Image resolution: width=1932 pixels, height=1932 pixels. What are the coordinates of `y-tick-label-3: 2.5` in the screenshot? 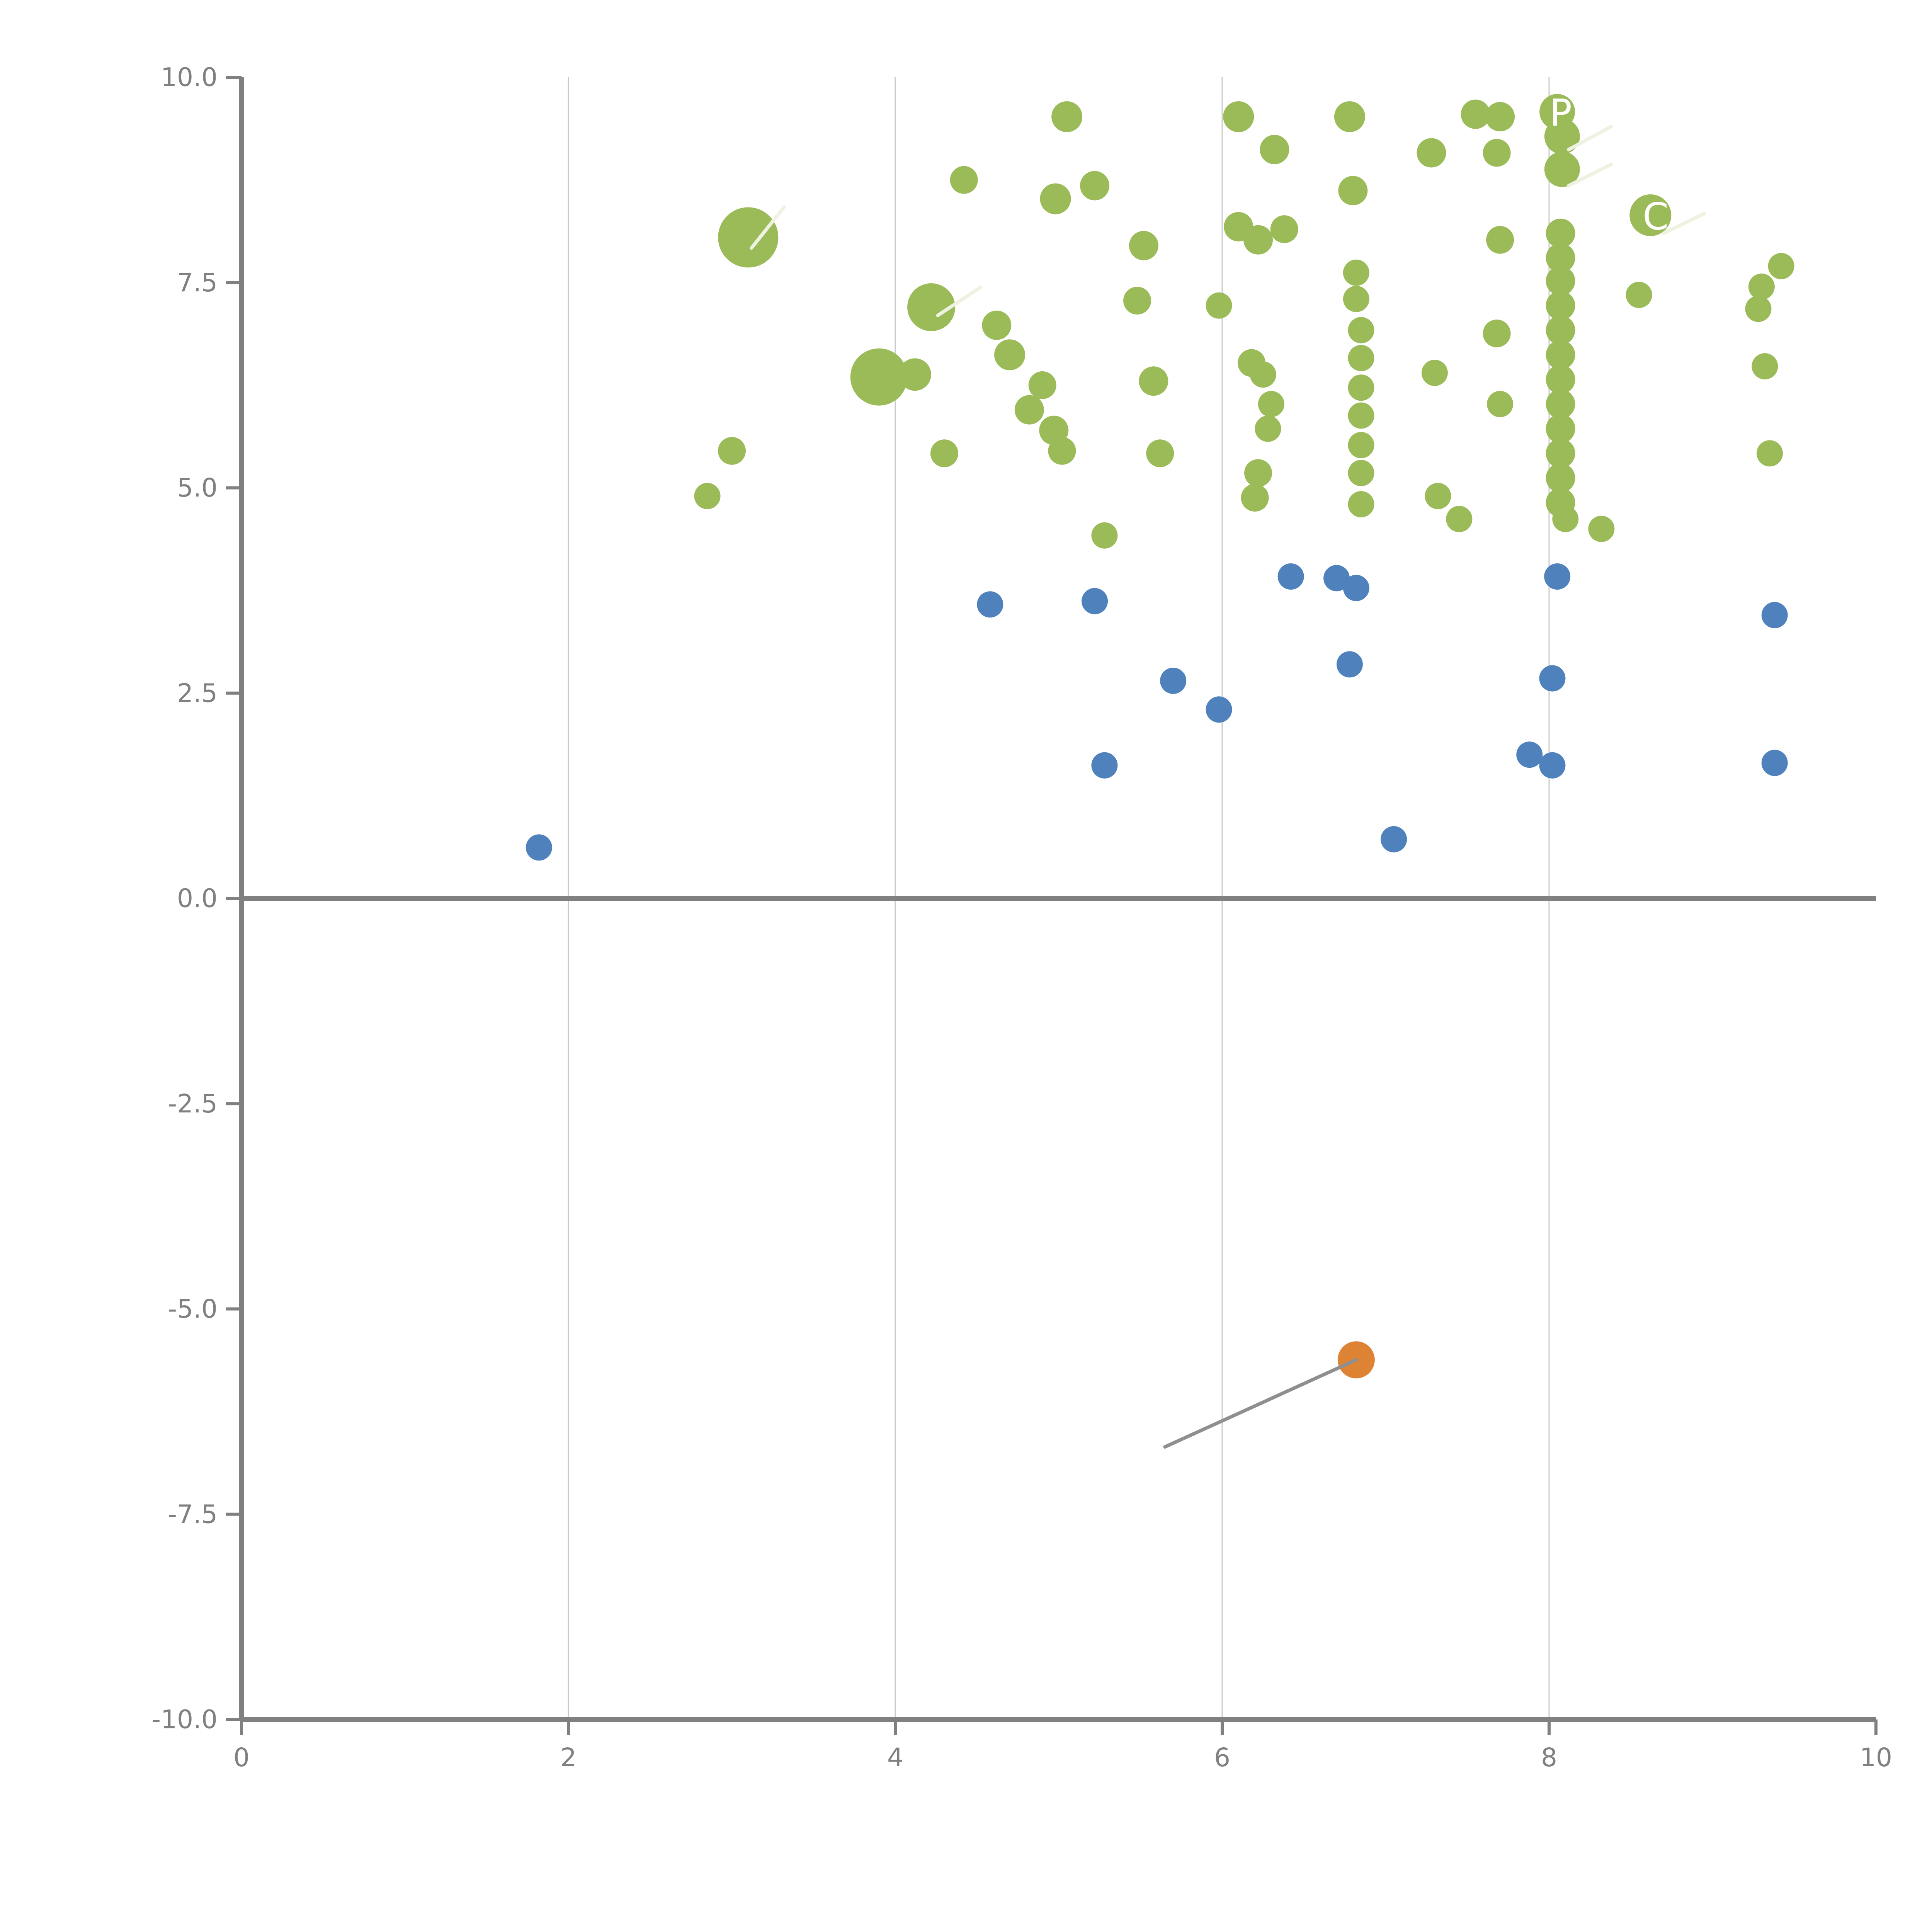 It's located at (198, 693).